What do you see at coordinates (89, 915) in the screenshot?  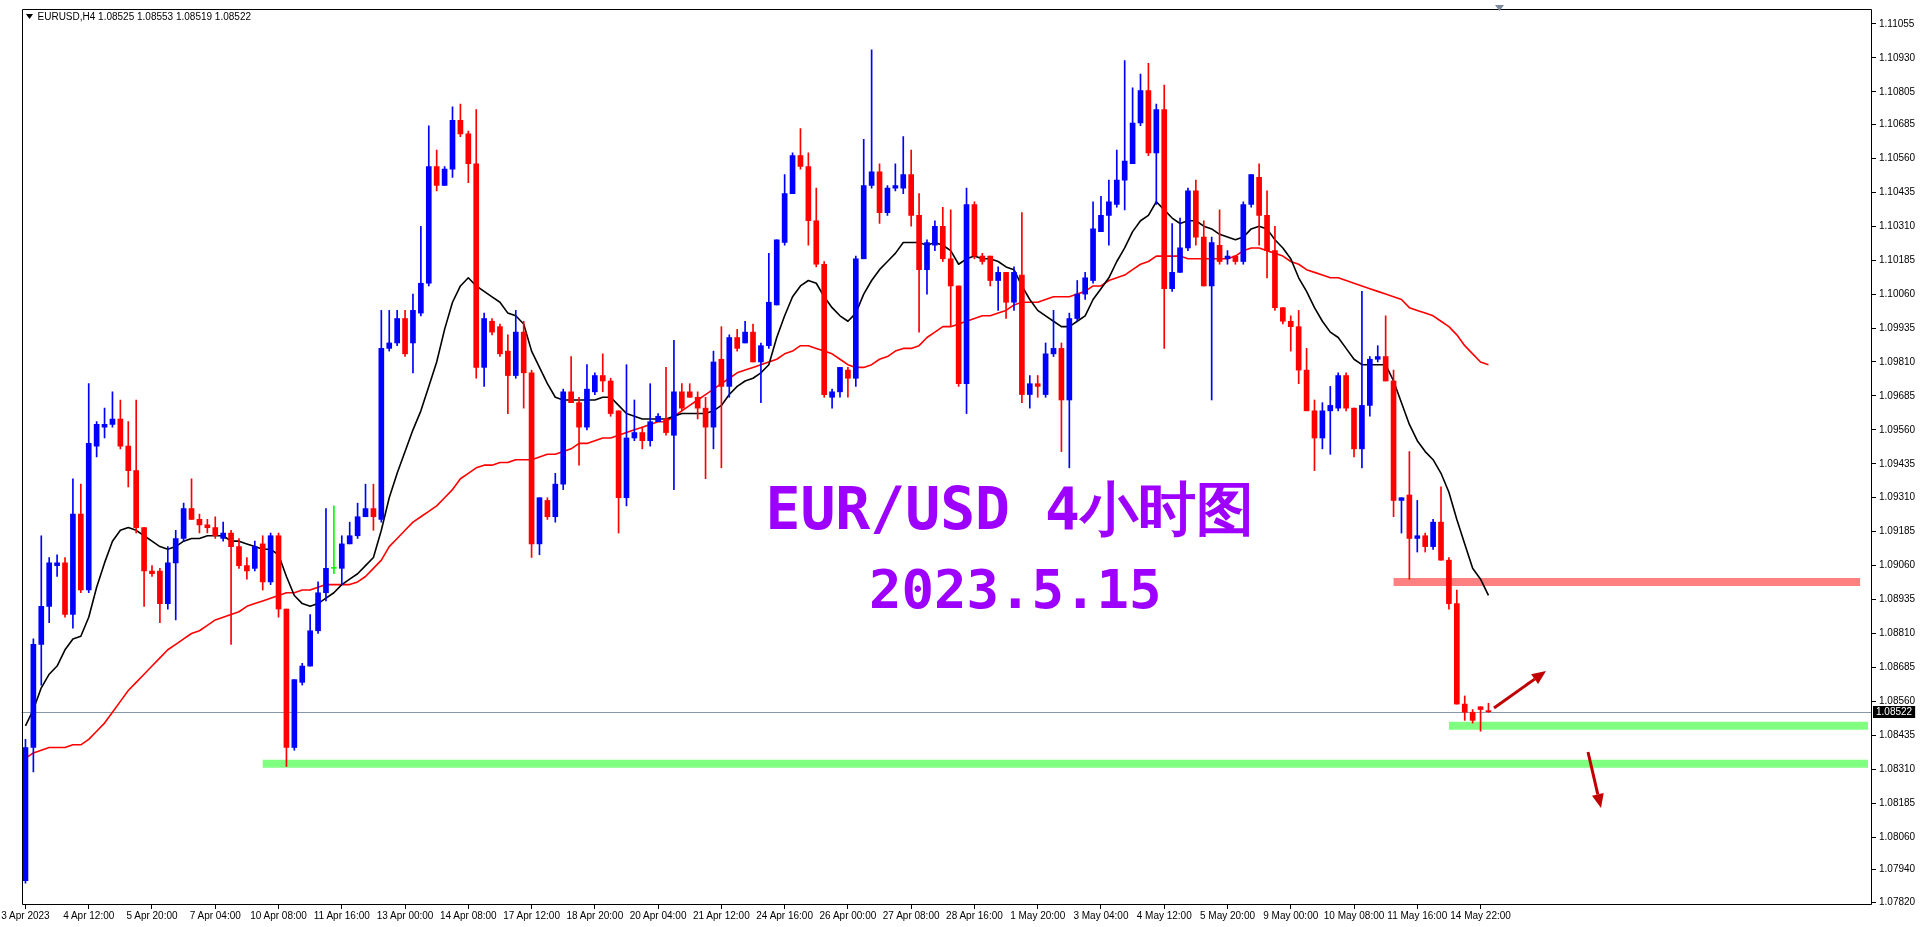 I see `x-tick-label: 4 Apr 12:00` at bounding box center [89, 915].